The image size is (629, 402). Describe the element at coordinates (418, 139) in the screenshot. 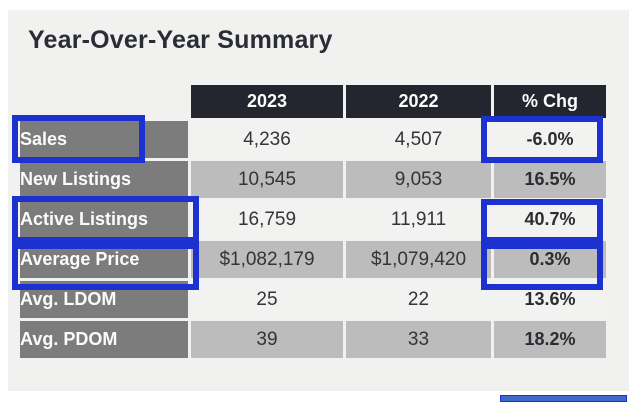

I see `value-2022: 4,507` at that location.